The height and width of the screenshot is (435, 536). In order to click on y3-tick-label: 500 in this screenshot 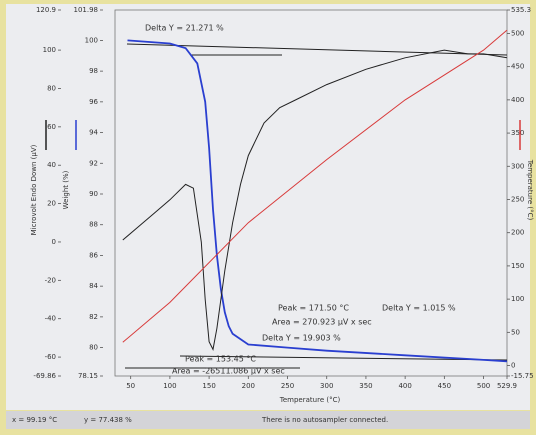, I will do `click(517, 33)`.